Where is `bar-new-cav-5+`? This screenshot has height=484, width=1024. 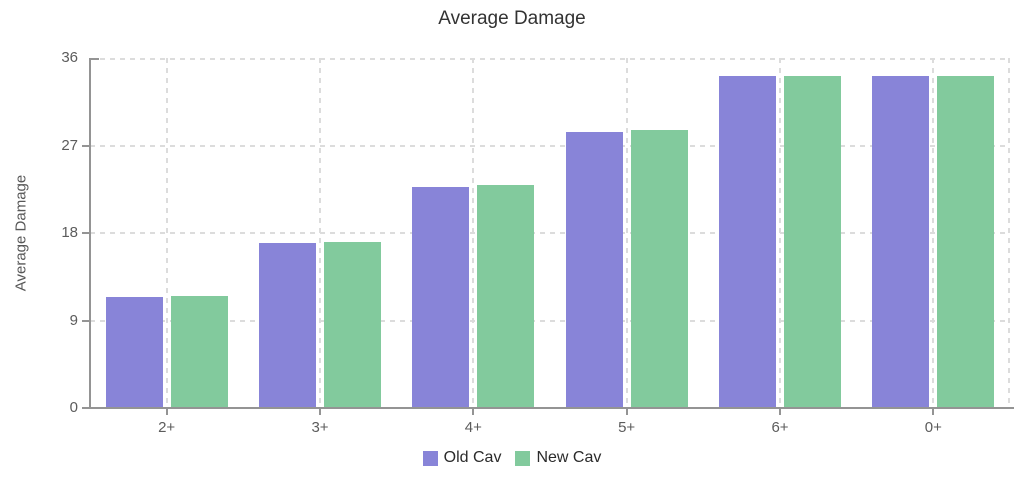 bar-new-cav-5+ is located at coordinates (659, 268).